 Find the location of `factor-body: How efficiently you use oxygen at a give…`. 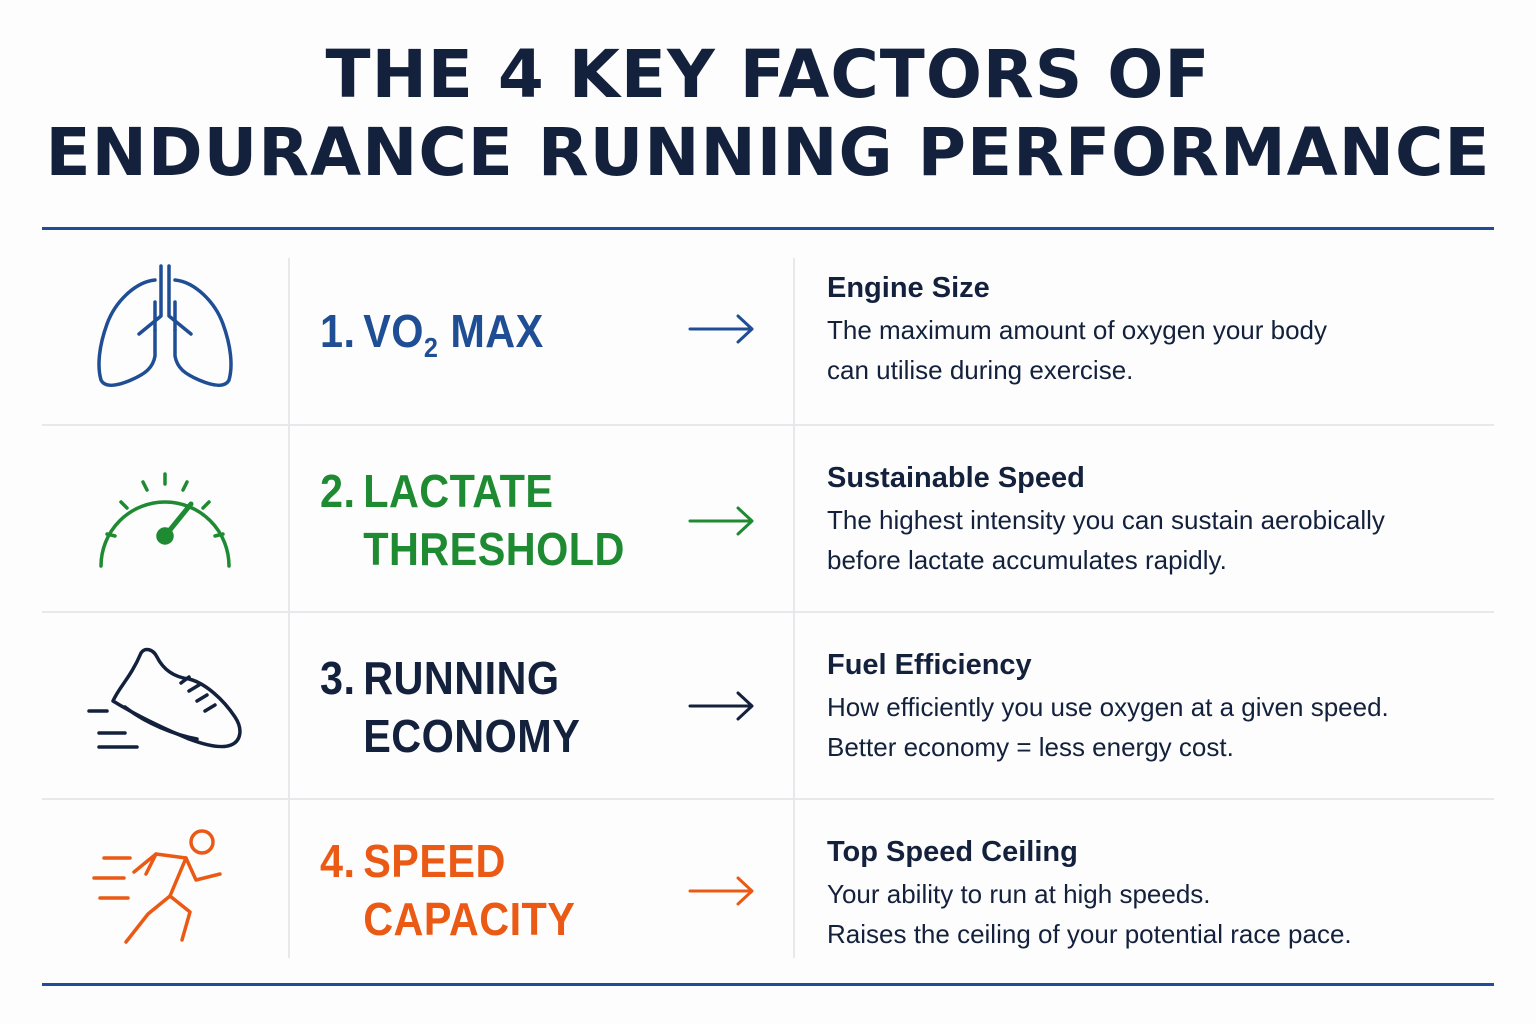

factor-body: How efficiently you use oxygen at a give… is located at coordinates (1172, 727).